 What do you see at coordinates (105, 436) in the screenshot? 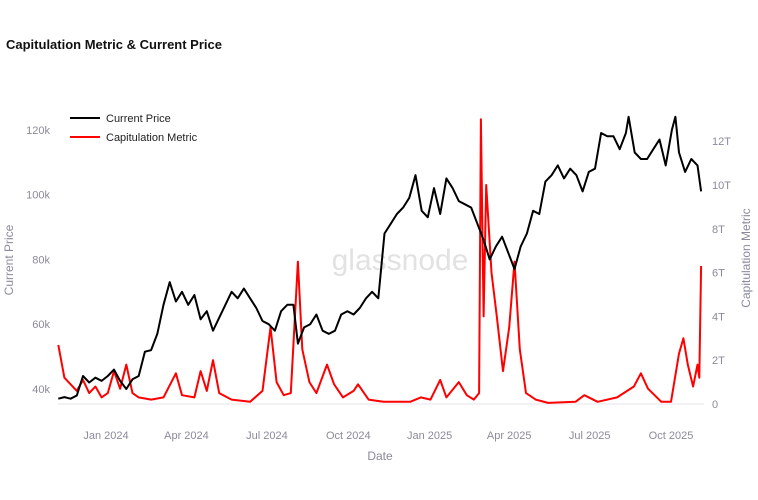
I see `x-tick-label: Jan 2024` at bounding box center [105, 436].